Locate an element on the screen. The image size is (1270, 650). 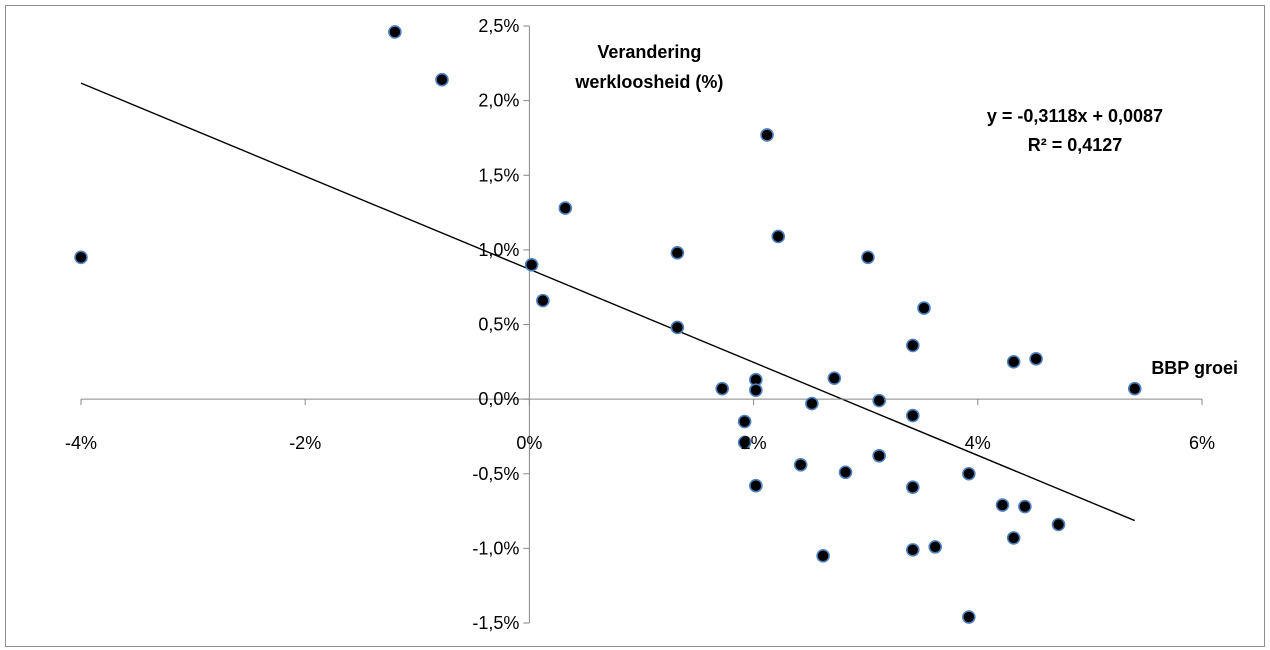
x-tick-label: -4% is located at coordinates (81, 443).